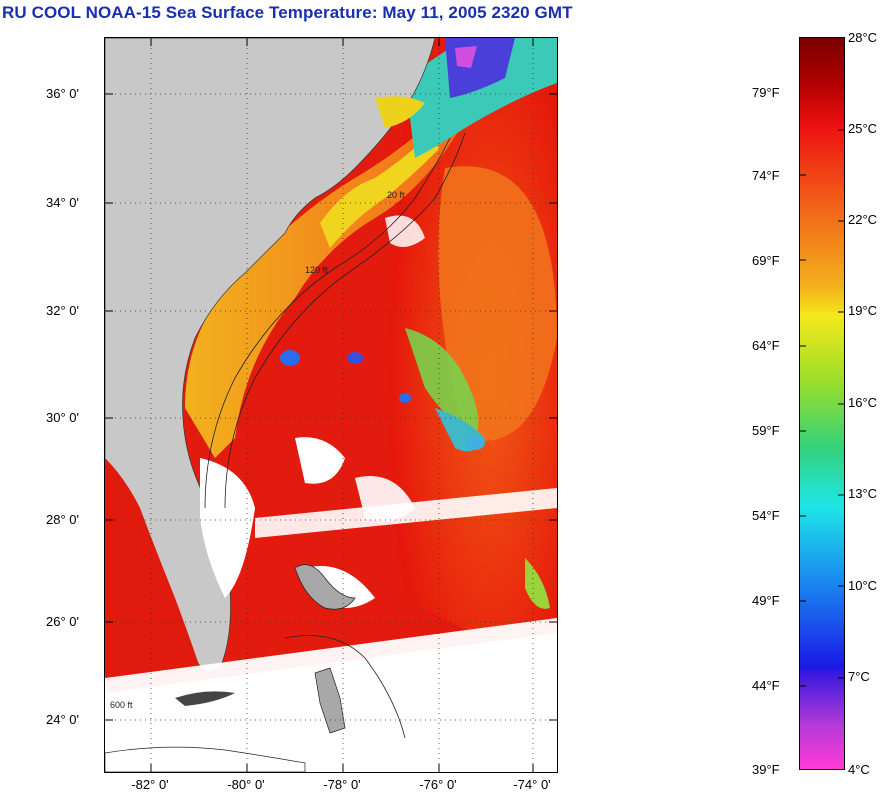 This screenshot has height=801, width=889. I want to click on gulf-water, so click(152, 573).